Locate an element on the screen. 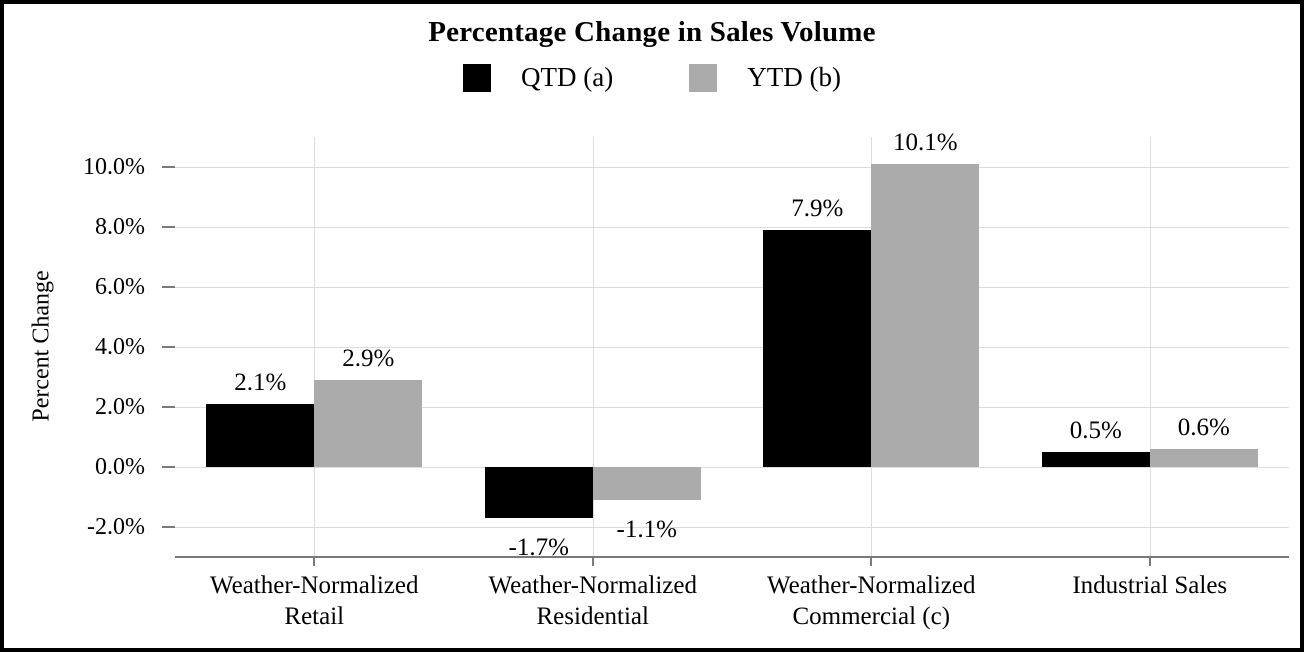 This screenshot has width=1304, height=652. legend-label-qtd: QTD (a) is located at coordinates (567, 77).